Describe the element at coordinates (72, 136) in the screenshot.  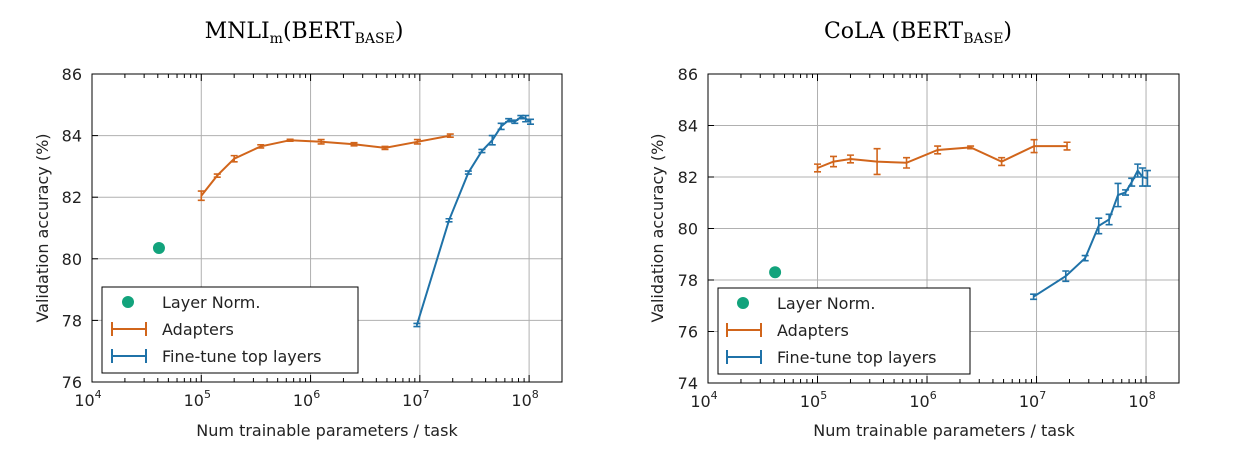
I see `y-tick-label: 84` at that location.